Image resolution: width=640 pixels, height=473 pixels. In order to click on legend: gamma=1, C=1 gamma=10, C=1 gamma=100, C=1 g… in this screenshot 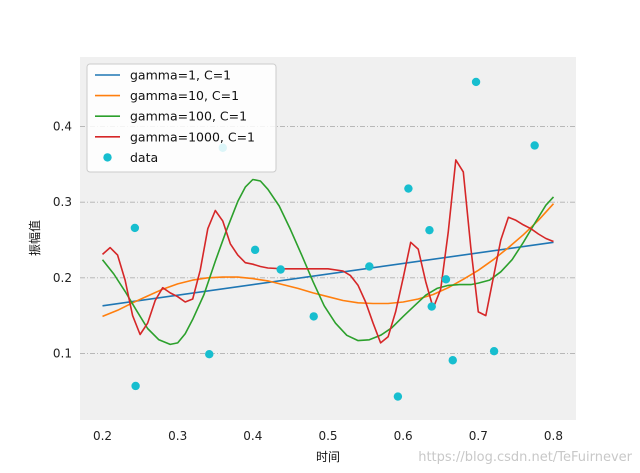, I will do `click(181, 118)`.